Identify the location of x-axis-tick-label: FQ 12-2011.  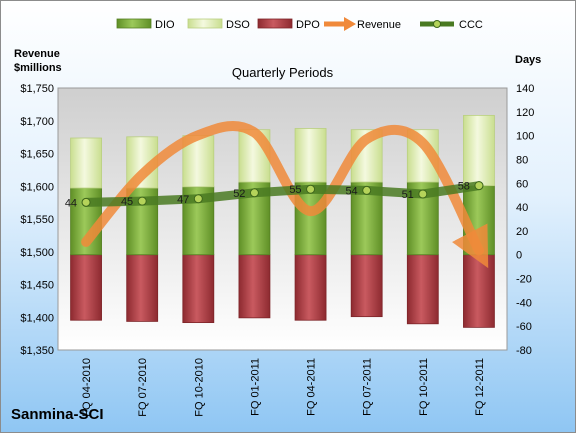
(480, 387).